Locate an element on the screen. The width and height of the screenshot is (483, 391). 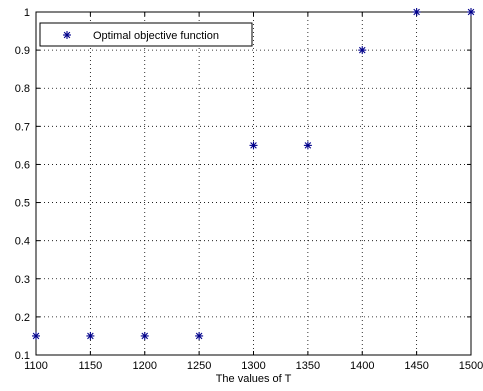
legend-marker-asterisk is located at coordinates (67, 35).